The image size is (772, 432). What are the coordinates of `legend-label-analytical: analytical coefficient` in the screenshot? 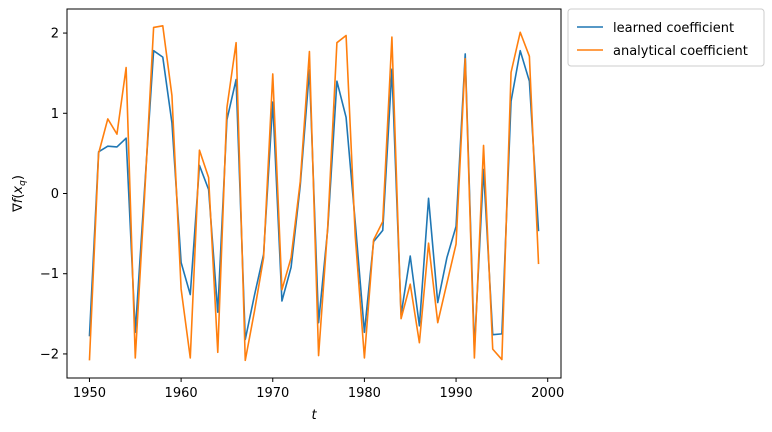 It's located at (680, 51).